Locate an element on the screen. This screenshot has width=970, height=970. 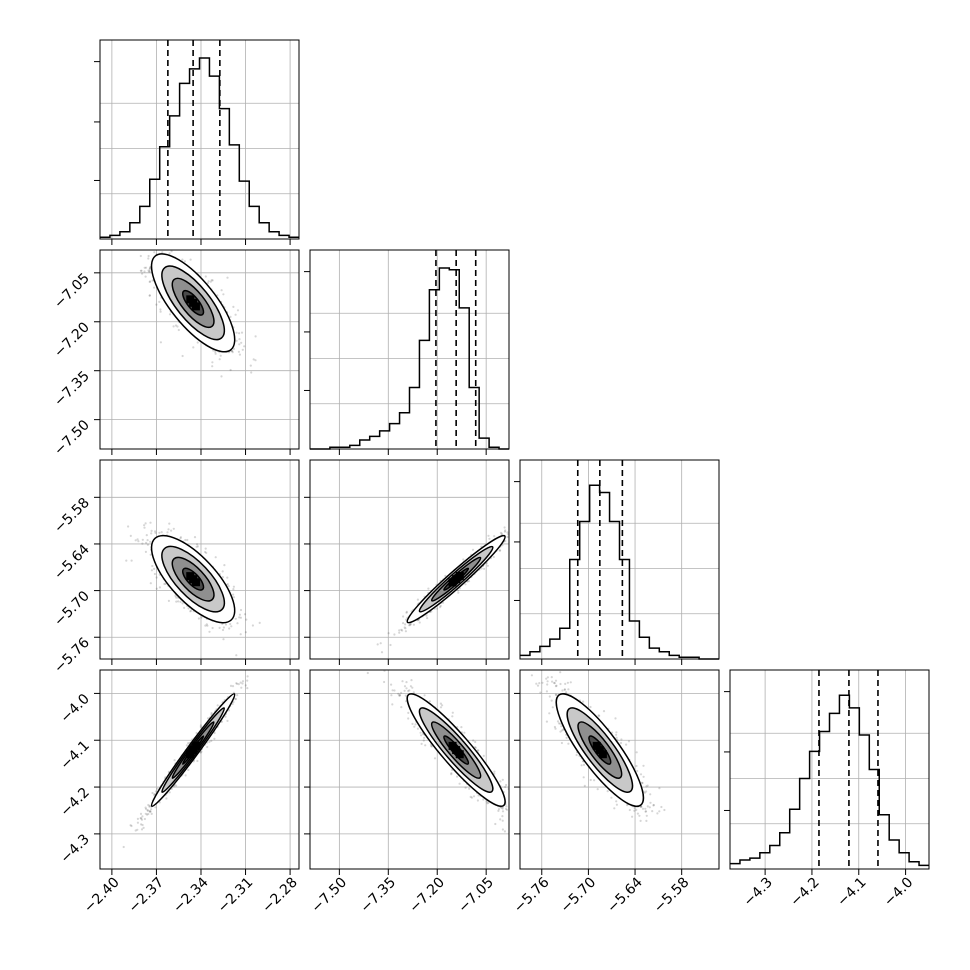
histogram-step is located at coordinates (619, 572).